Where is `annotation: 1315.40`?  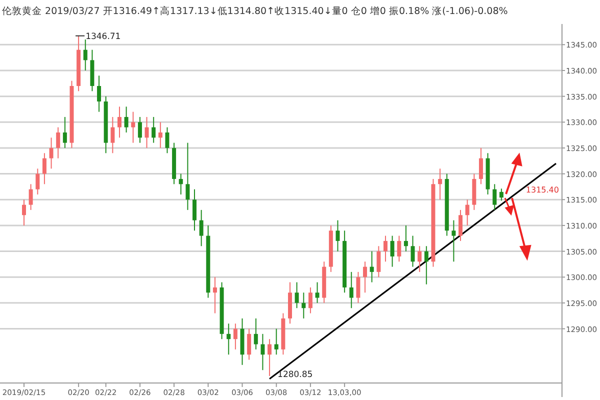
annotation: 1315.40 is located at coordinates (542, 190).